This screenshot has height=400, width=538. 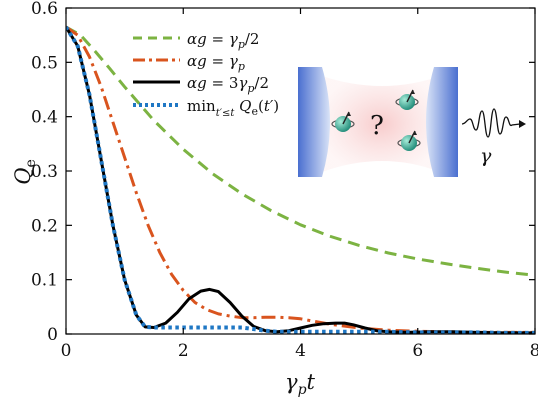 What do you see at coordinates (233, 108) in the screenshot?
I see `legend-label-4: mint′≤t Qe(t′)` at bounding box center [233, 108].